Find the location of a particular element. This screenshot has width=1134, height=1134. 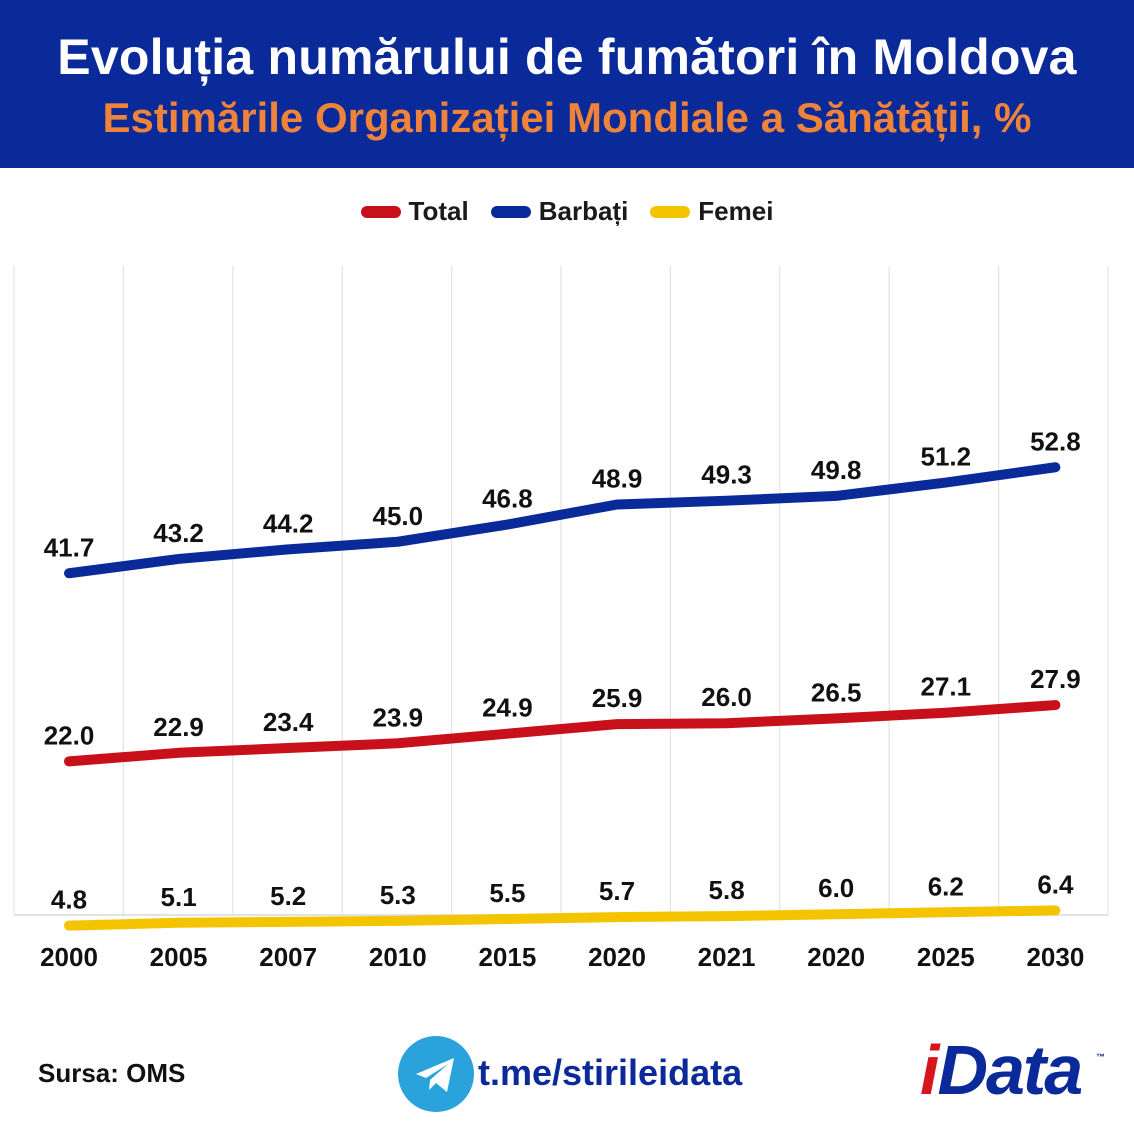

data-label: 6.0 is located at coordinates (836, 888).